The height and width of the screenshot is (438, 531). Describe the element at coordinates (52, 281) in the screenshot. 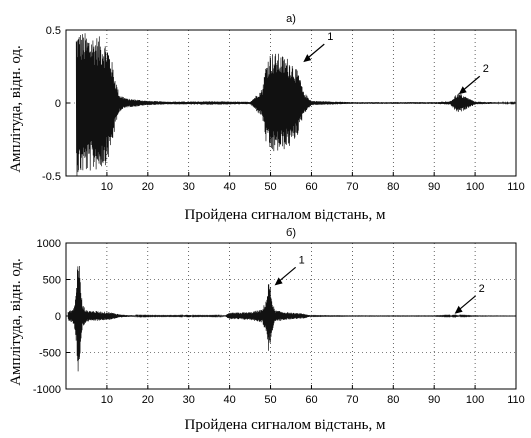

I see `y-tick-label: 500` at that location.